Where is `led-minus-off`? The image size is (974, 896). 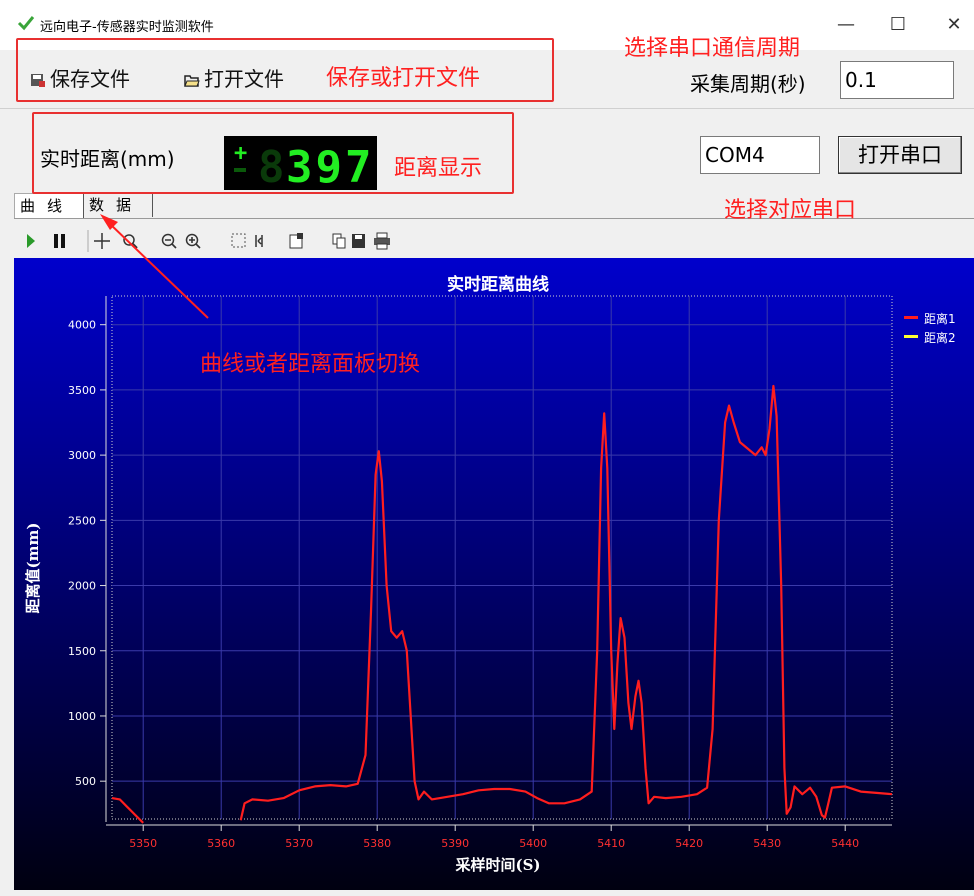 led-minus-off is located at coordinates (240, 170).